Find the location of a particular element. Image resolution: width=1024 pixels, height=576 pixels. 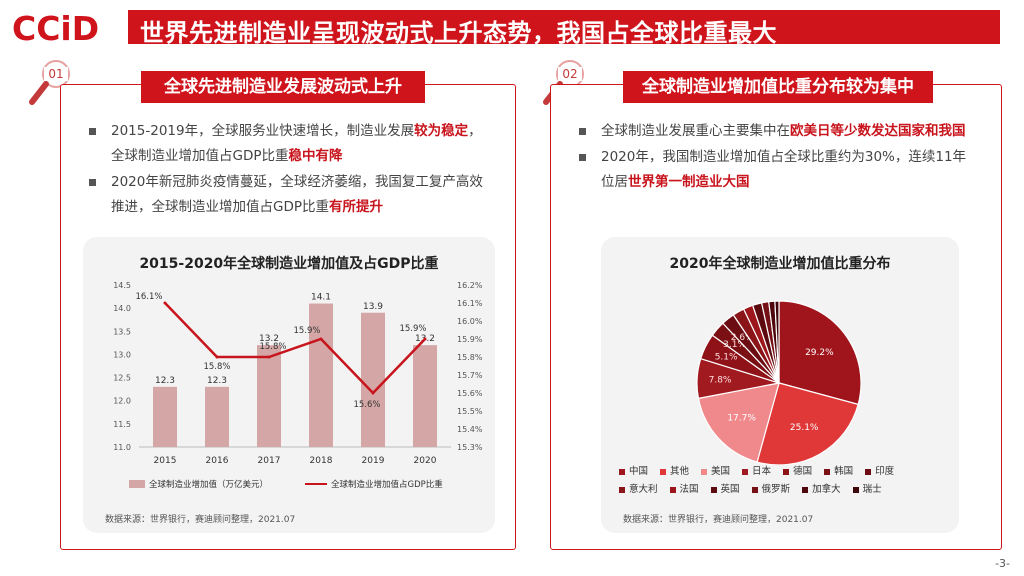

legend-item: 英国 is located at coordinates (725, 488).